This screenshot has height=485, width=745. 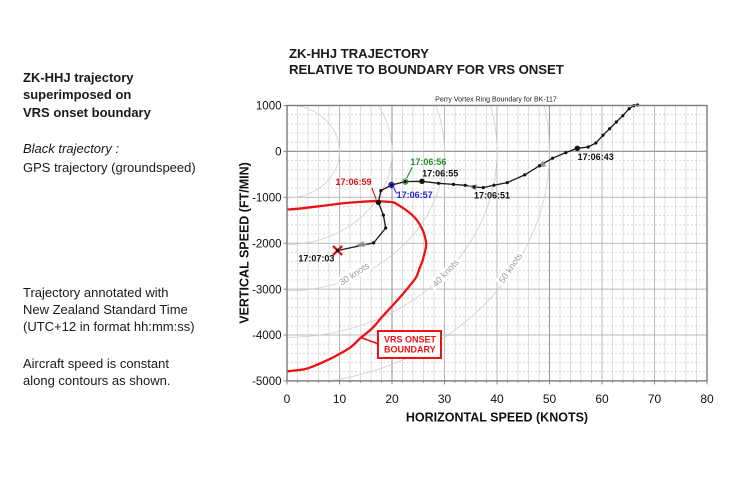 What do you see at coordinates (410, 350) in the screenshot?
I see `svg-text: BOUNDARY` at bounding box center [410, 350].